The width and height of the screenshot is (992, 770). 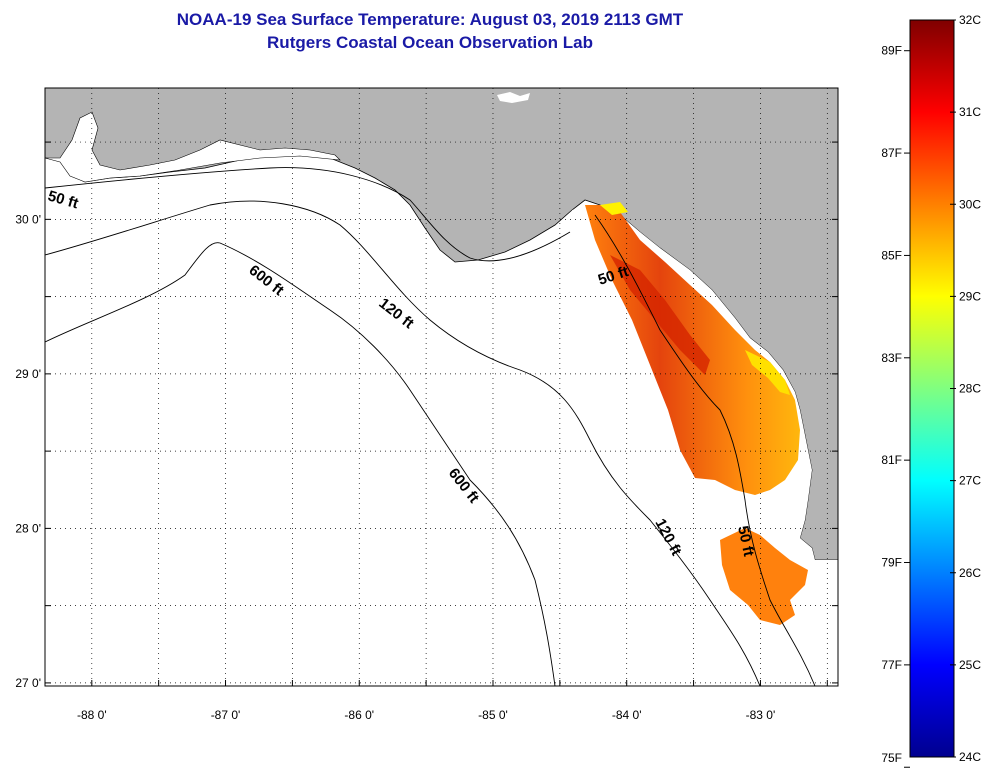 What do you see at coordinates (513, 97) in the screenshot?
I see `lake` at bounding box center [513, 97].